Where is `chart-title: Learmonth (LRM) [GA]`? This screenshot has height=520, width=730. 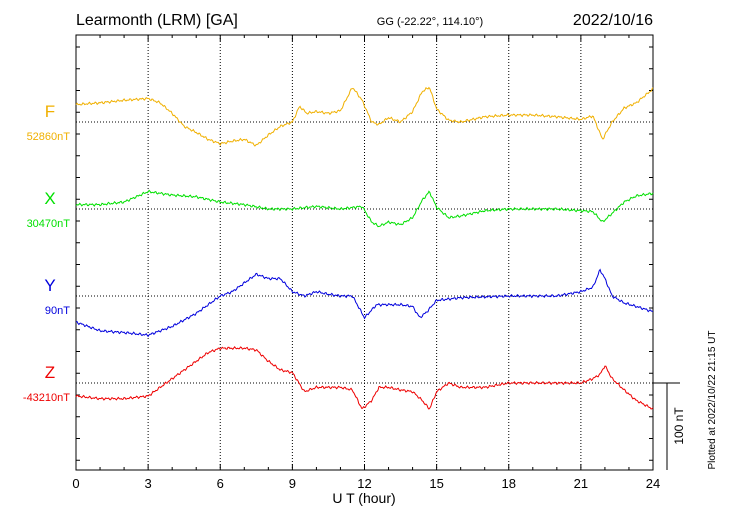 chart-title: Learmonth (LRM) [GA] is located at coordinates (157, 20).